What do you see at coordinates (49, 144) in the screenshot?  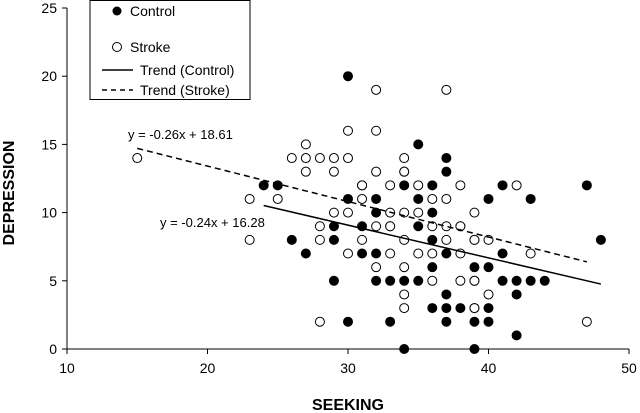 I see `y-tick-label: 15` at bounding box center [49, 144].